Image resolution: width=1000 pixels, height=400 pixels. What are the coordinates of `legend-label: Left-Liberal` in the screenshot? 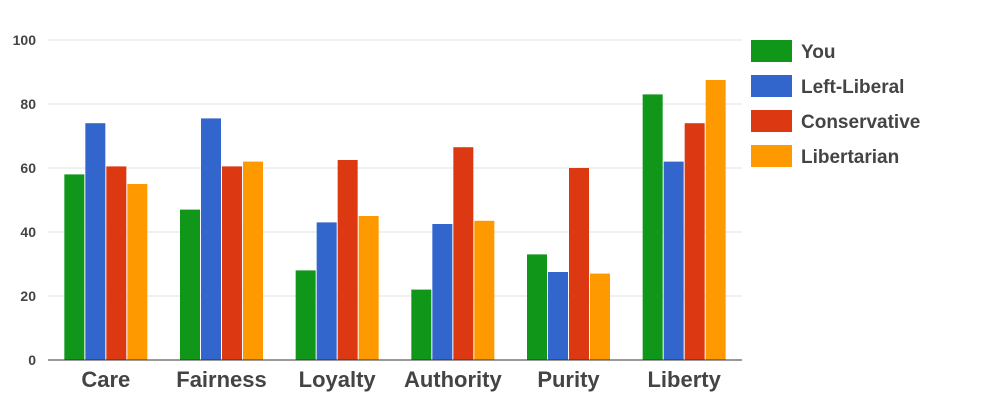 It's located at (852, 87).